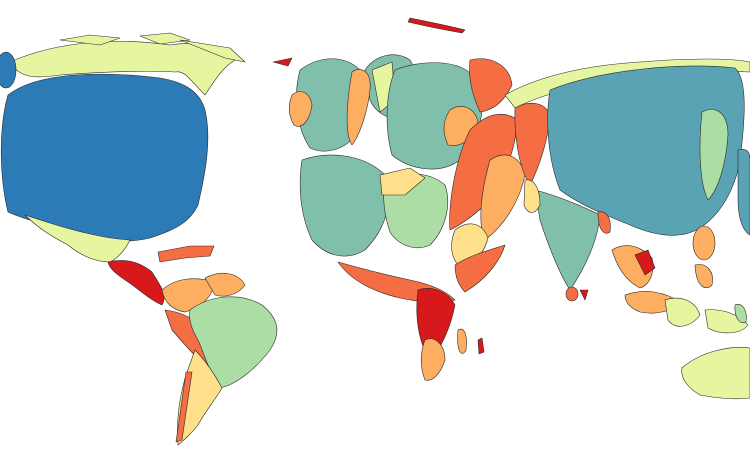  What do you see at coordinates (402, 181) in the screenshot?
I see `sahel` at bounding box center [402, 181].